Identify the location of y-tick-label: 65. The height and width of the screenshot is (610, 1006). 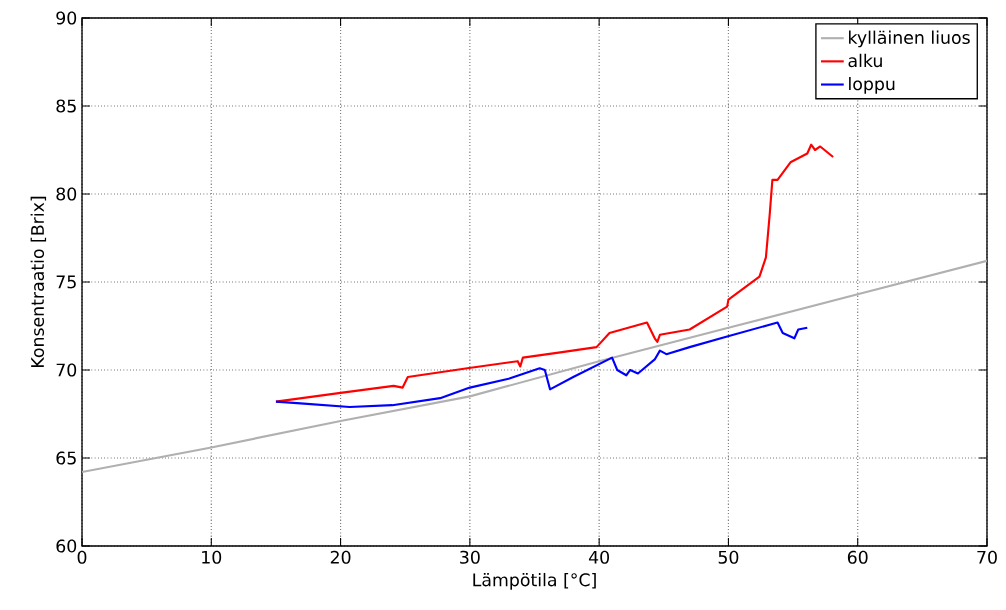
(66, 458).